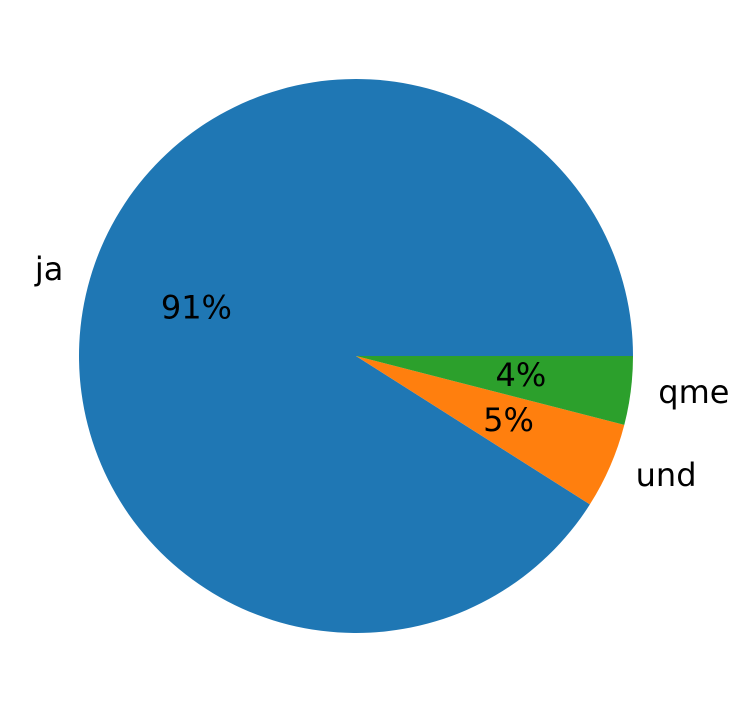 This screenshot has width=746, height=713. Describe the element at coordinates (693, 392) in the screenshot. I see `slice-label: qme` at that location.